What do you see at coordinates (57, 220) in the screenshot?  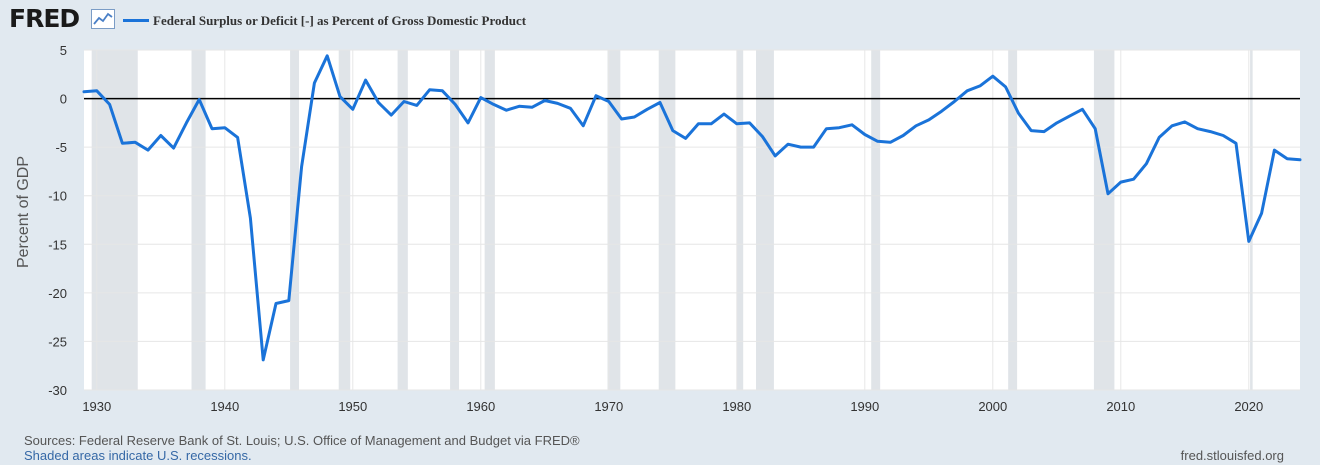 I see `y-axis-ticks: 5 0 -5 -10 -15 -20 -25 -30` at bounding box center [57, 220].